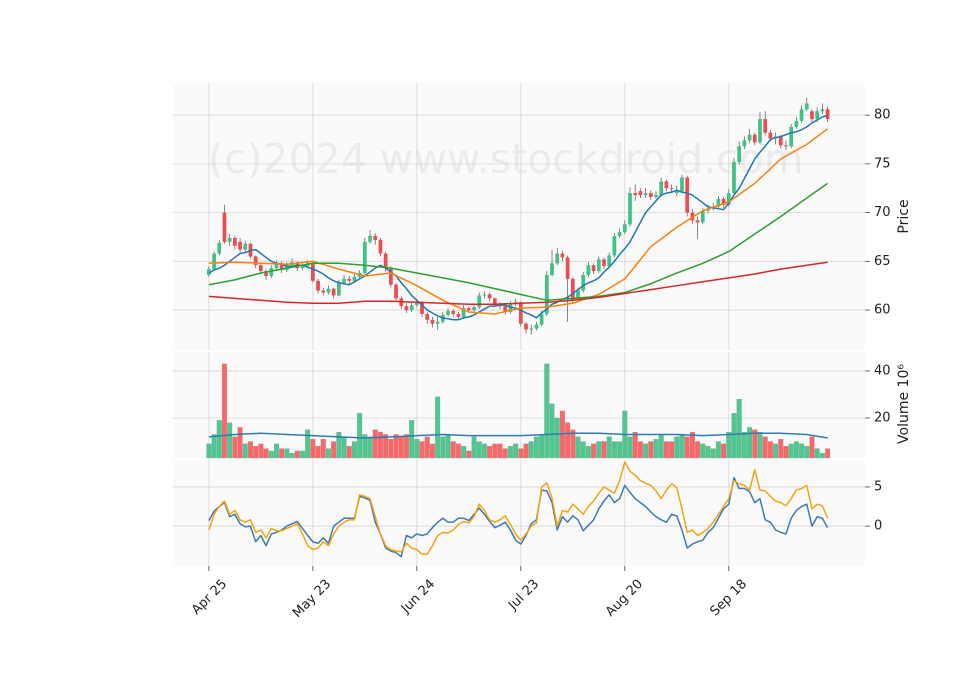 The height and width of the screenshot is (690, 960). Describe the element at coordinates (209, 597) in the screenshot. I see `x-tick-label: Apr 25` at that location.